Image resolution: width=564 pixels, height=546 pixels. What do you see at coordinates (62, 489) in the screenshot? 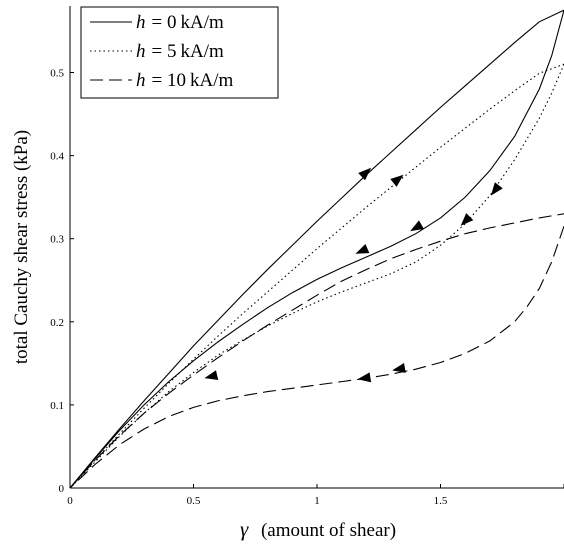
I see `y-tick-label: 0` at bounding box center [62, 489].